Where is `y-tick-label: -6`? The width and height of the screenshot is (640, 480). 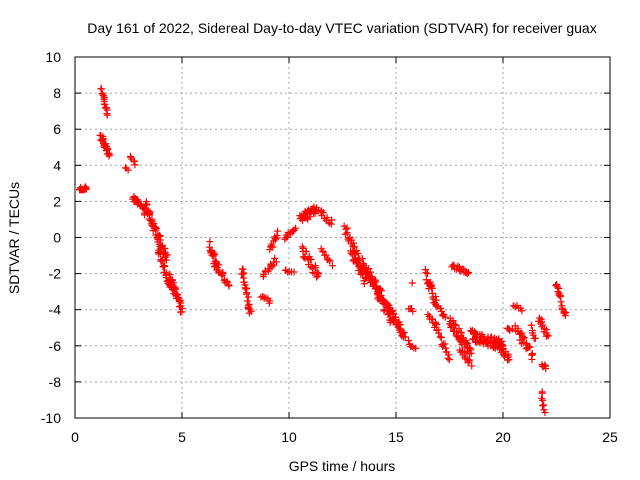 y-tick-label: -6 is located at coordinates (55, 346).